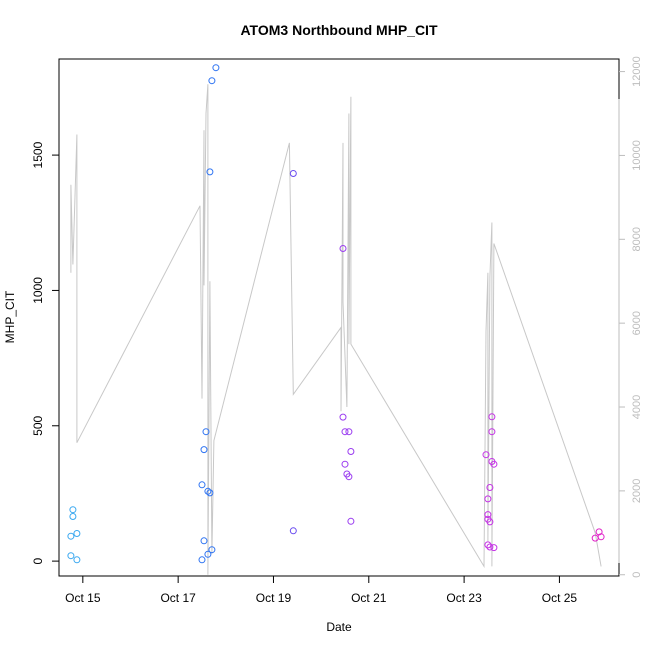  What do you see at coordinates (369, 598) in the screenshot?
I see `x-tick-label: Oct 21` at bounding box center [369, 598].